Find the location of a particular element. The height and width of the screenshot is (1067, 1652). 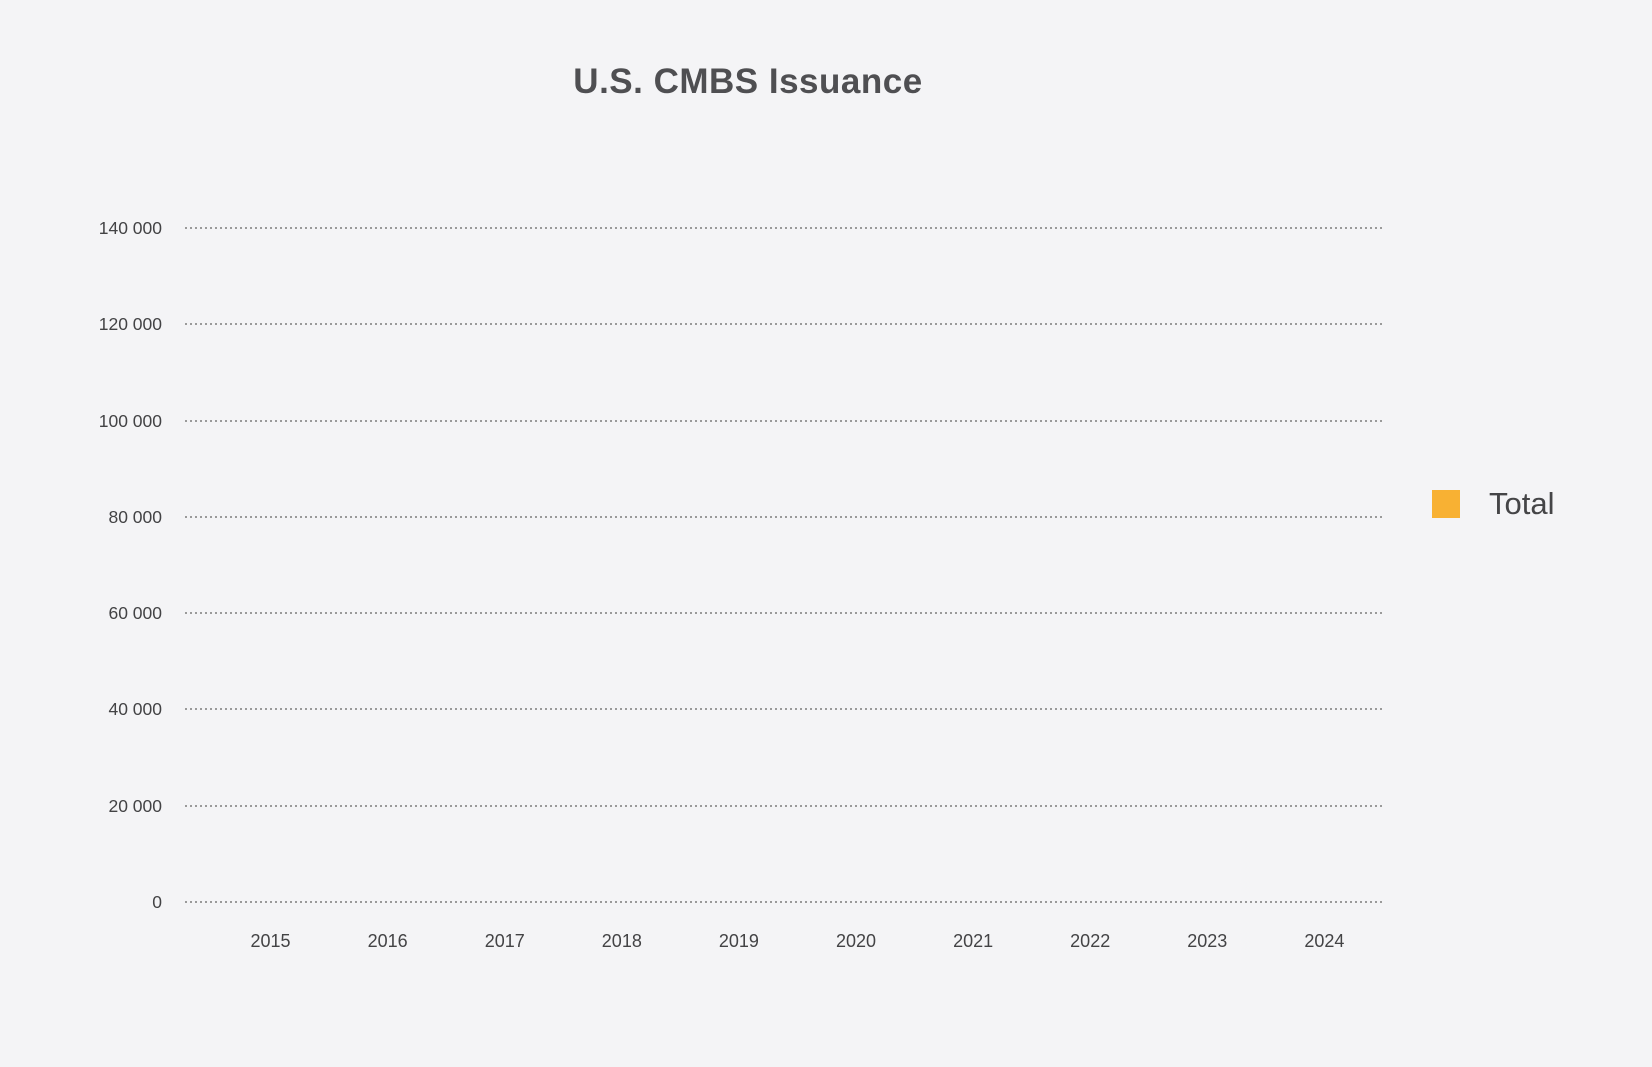

x-tick-label-2022: 2022 is located at coordinates (1090, 941).